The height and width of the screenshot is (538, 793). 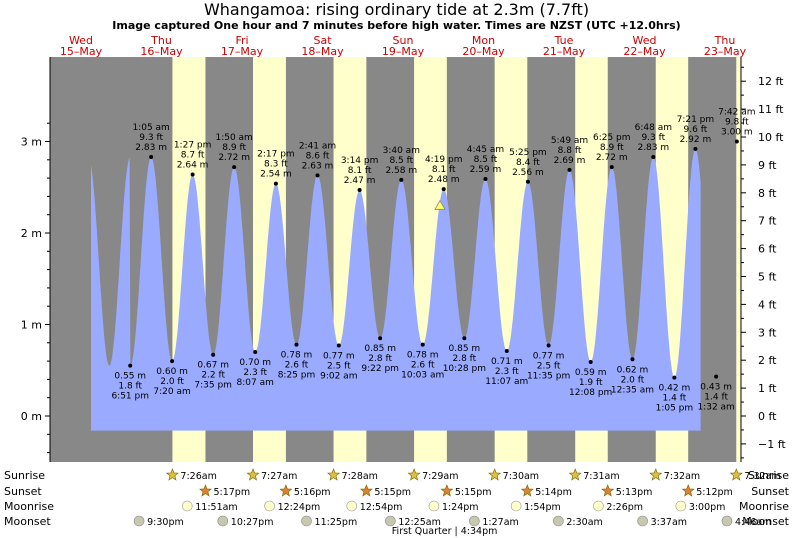 I want to click on right-tick-label: 5 ft, so click(x=767, y=277).